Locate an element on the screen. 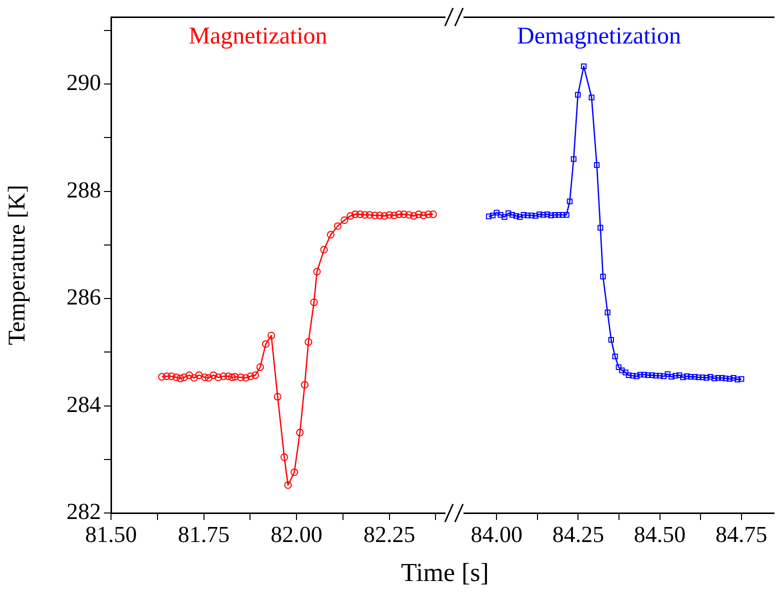 The height and width of the screenshot is (598, 779). x-tick-label: 84.00 is located at coordinates (496, 534).